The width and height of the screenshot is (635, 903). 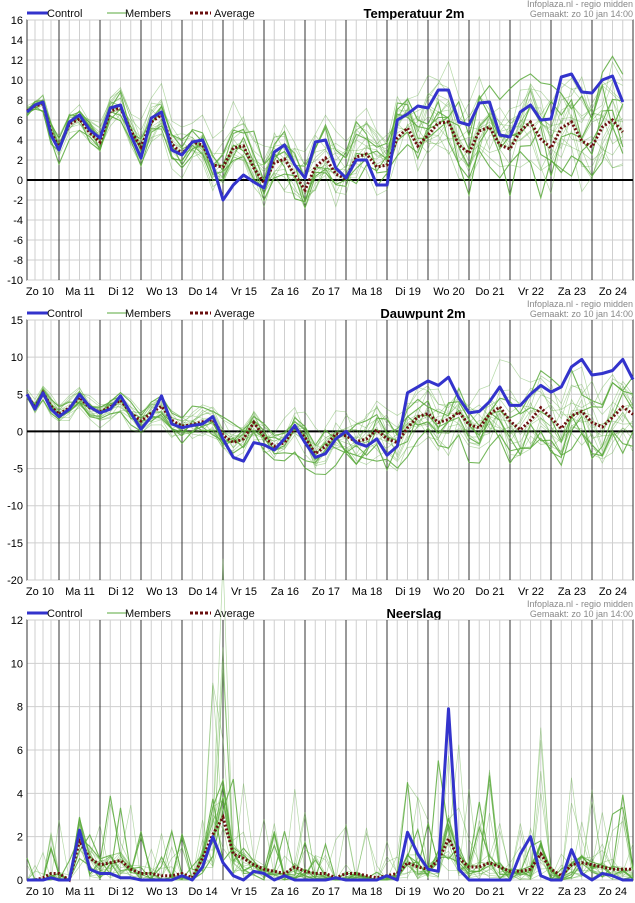 I want to click on x-tick-label: Wo 13, so click(x=162, y=292).